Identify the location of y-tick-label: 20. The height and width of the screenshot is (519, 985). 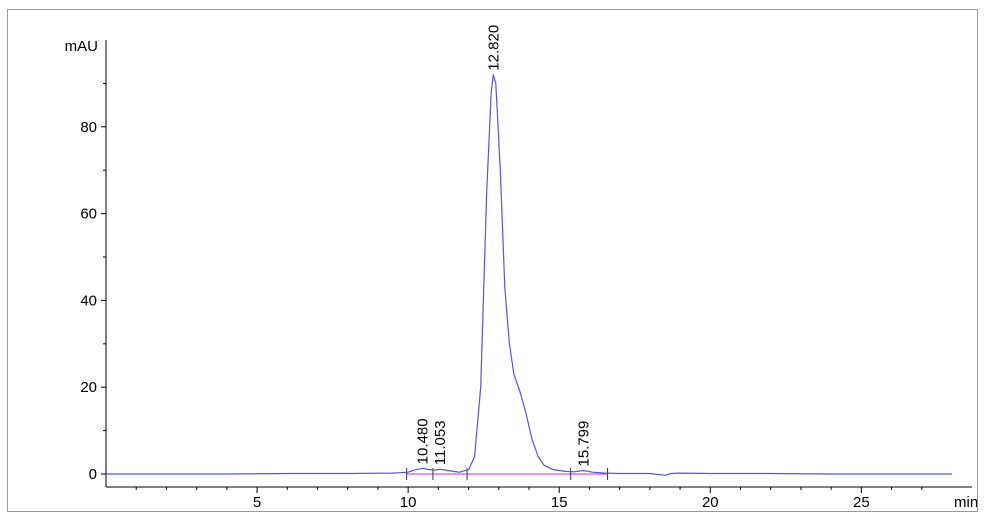
(88, 387).